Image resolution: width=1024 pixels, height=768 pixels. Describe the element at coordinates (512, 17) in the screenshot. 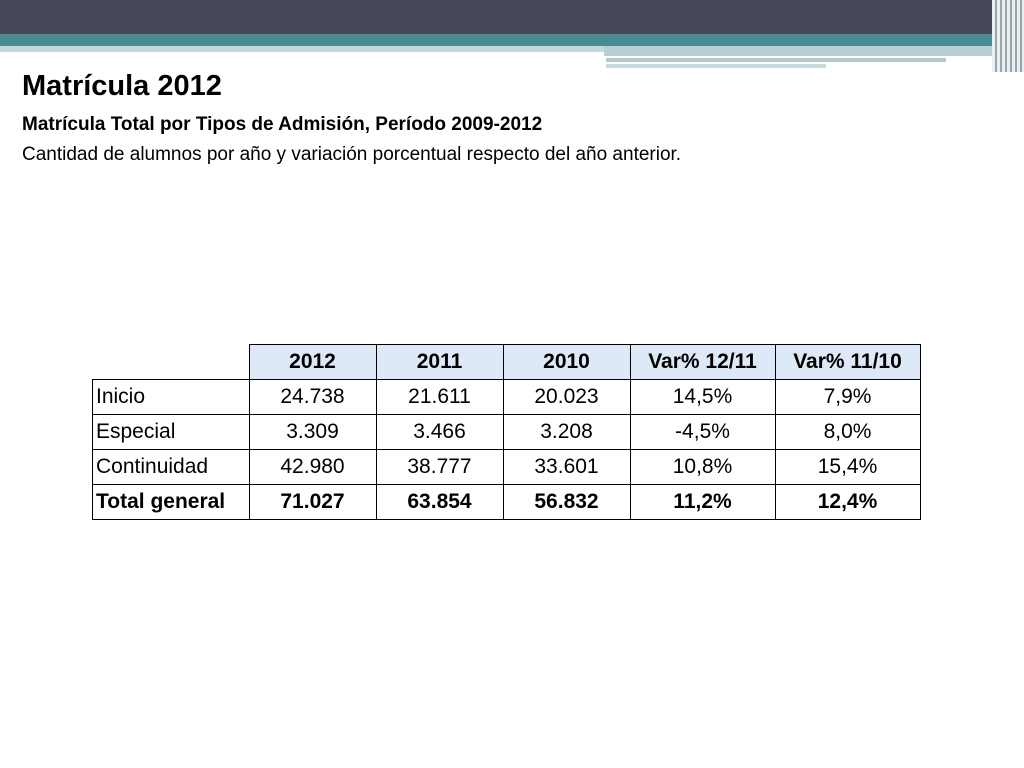

I see `top-banner` at that location.